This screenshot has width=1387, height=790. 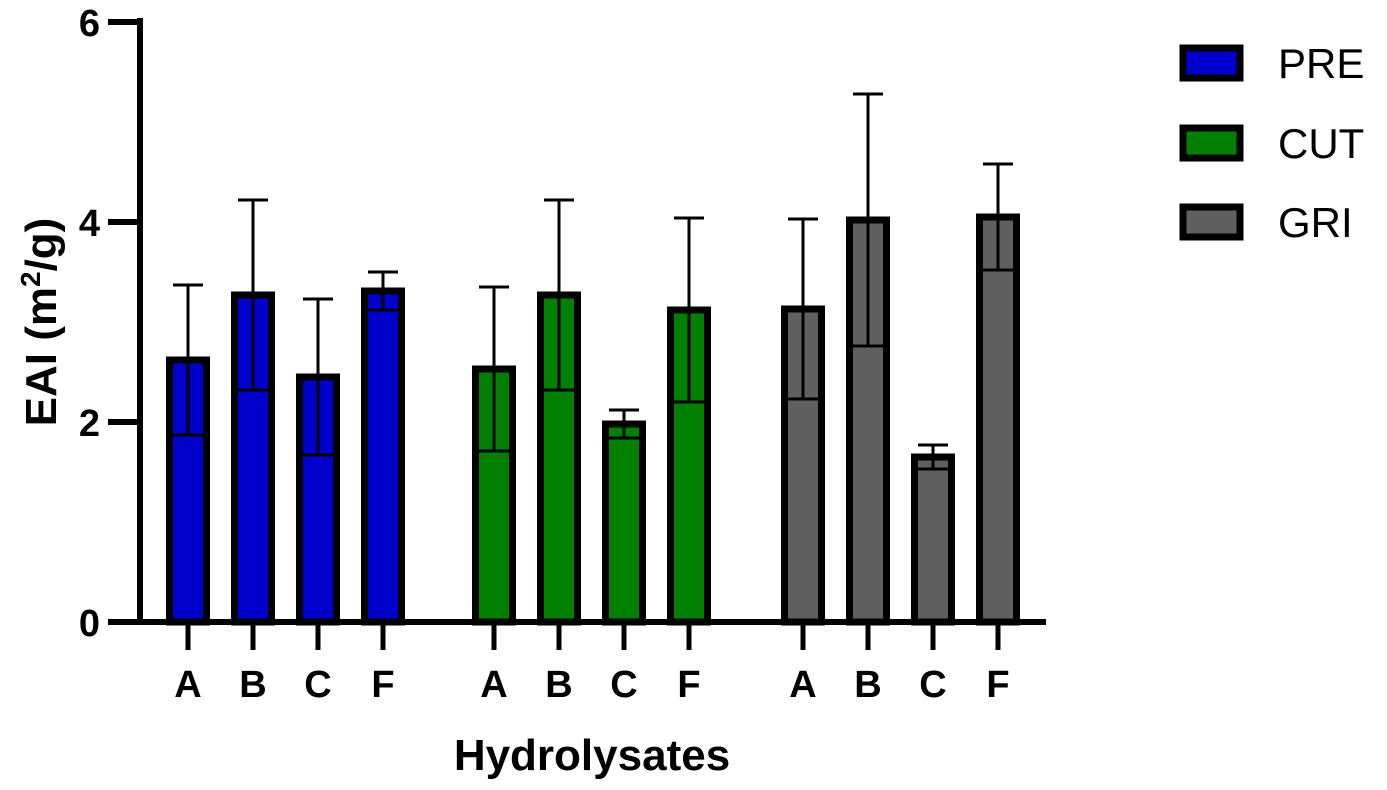 I want to click on bar-pre-f, so click(x=383, y=456).